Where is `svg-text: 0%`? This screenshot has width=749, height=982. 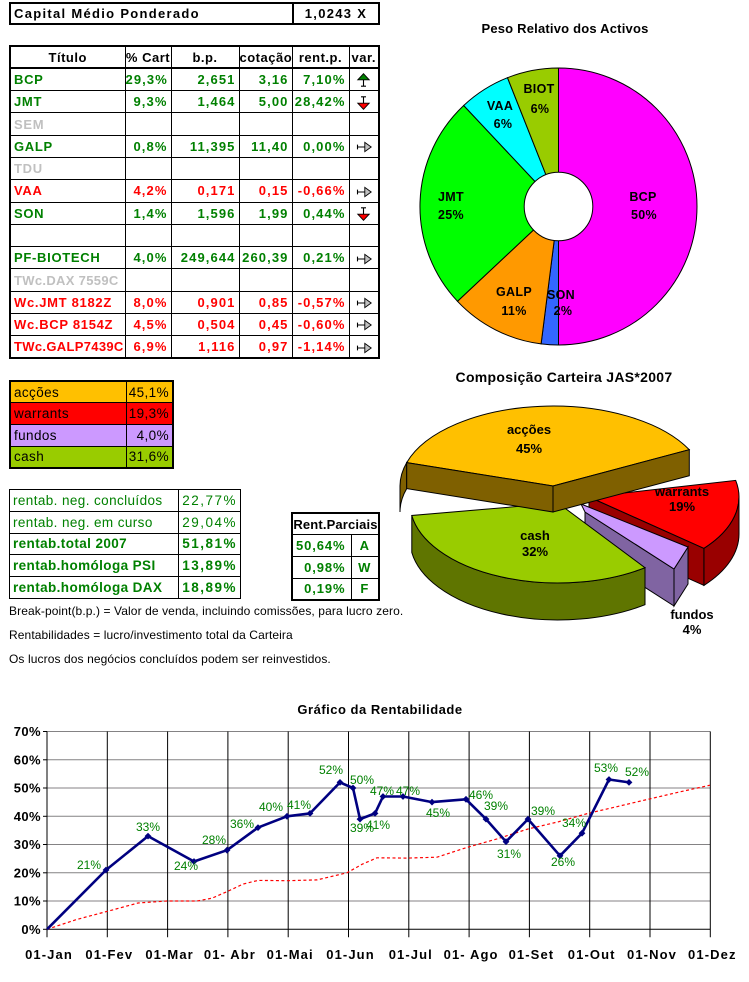
svg-text: 0% is located at coordinates (31, 929).